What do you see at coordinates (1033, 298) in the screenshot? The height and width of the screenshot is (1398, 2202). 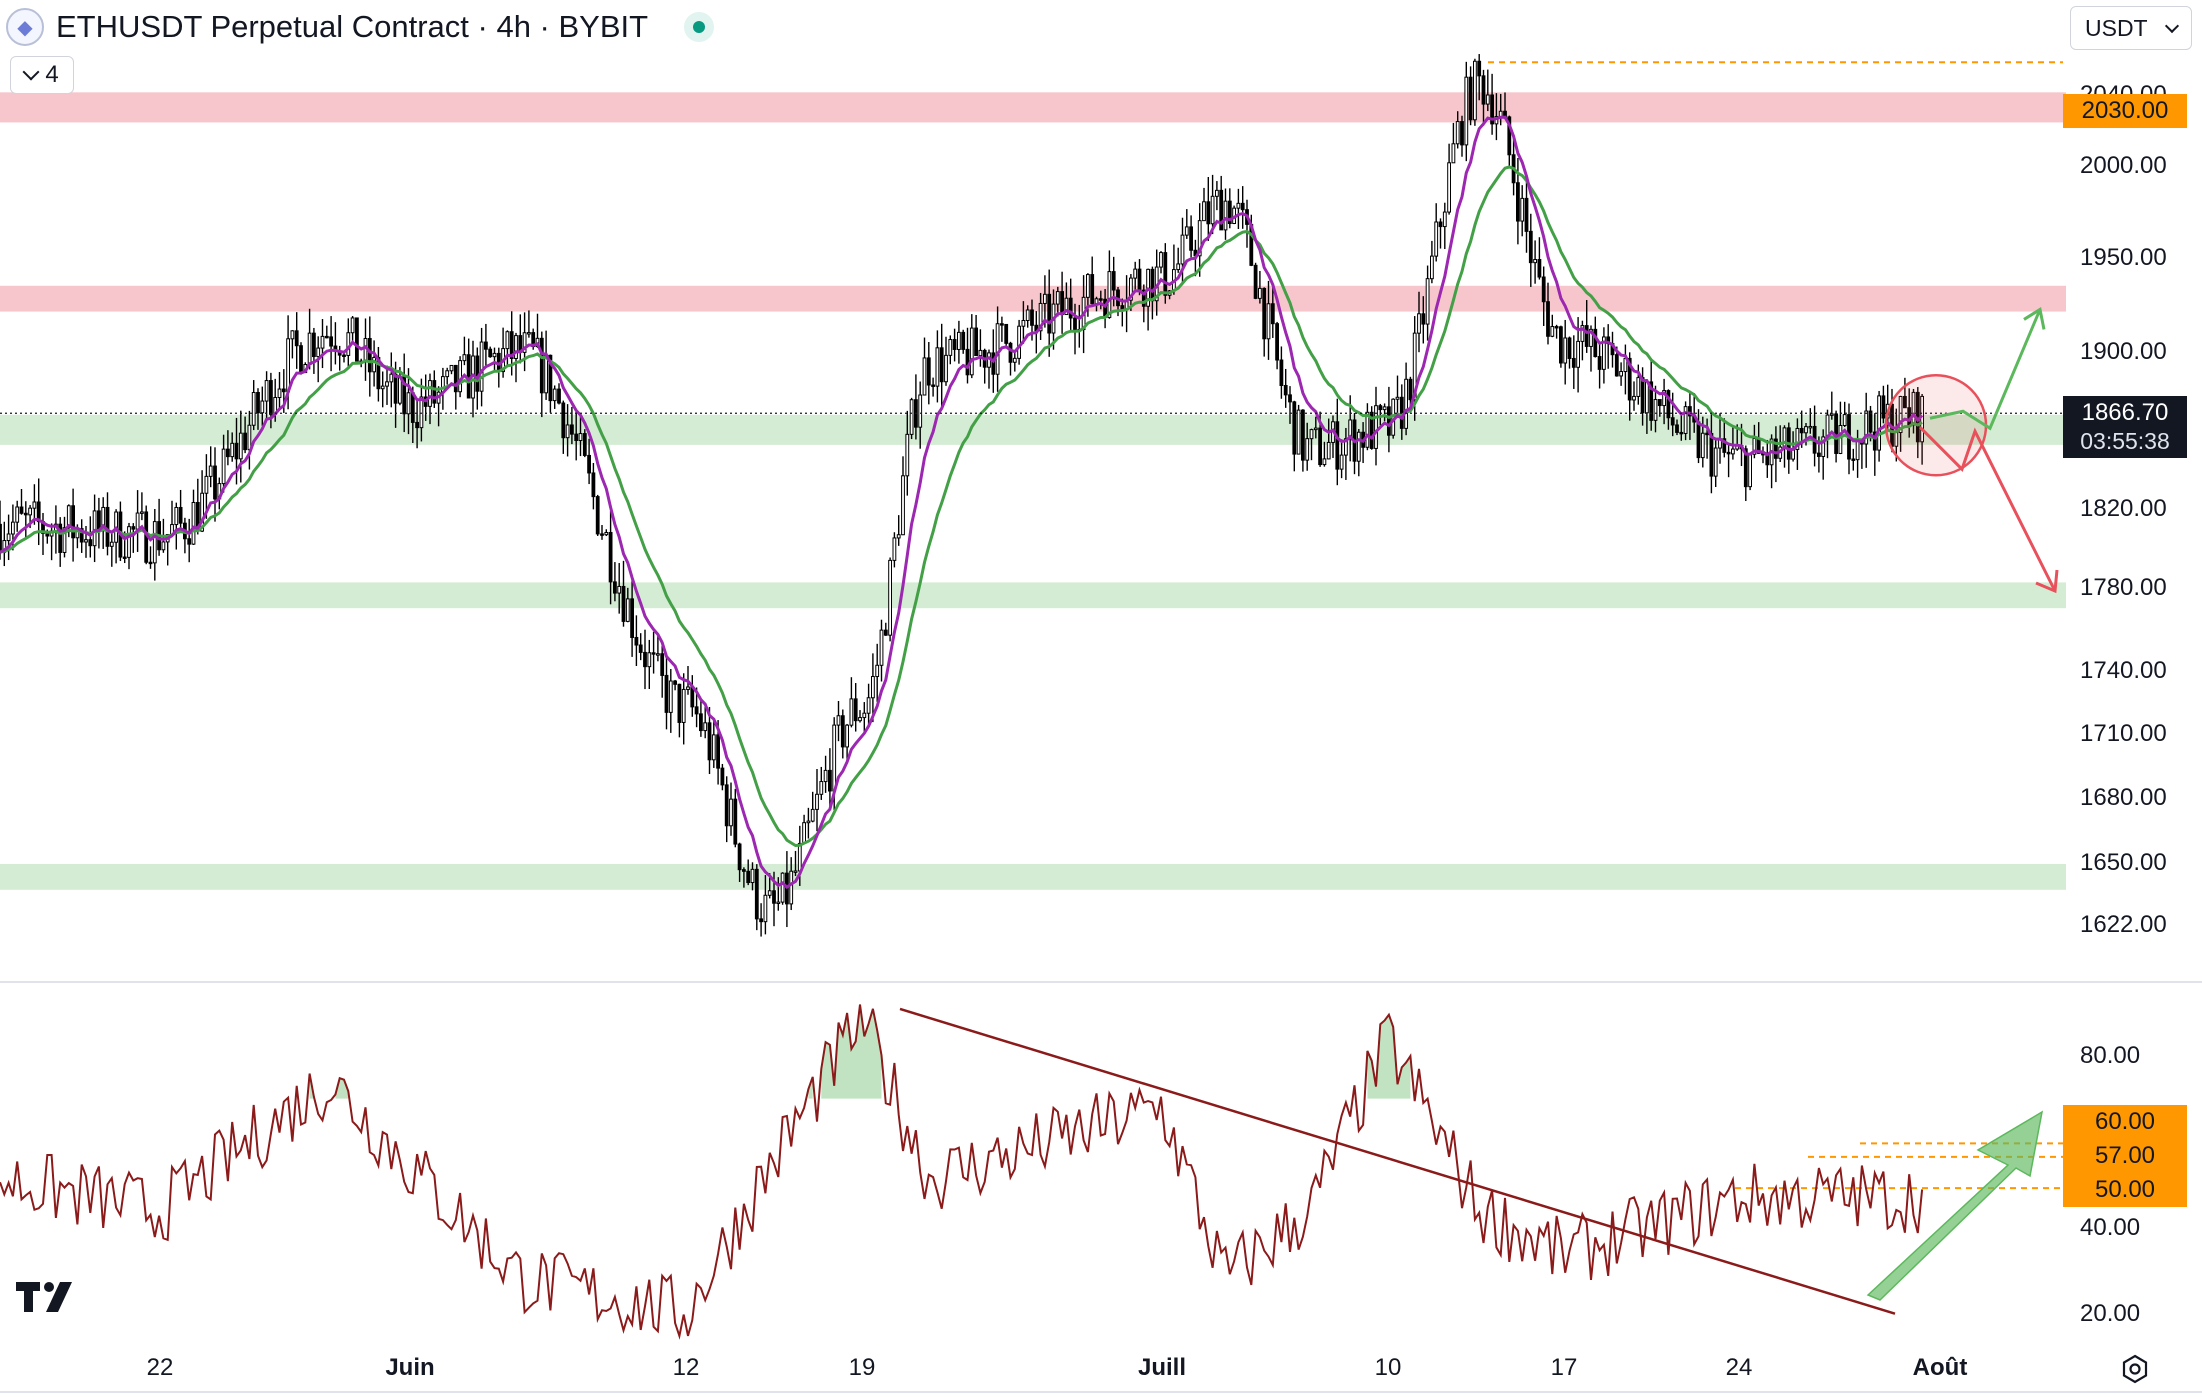 I see `resistance-zone` at bounding box center [1033, 298].